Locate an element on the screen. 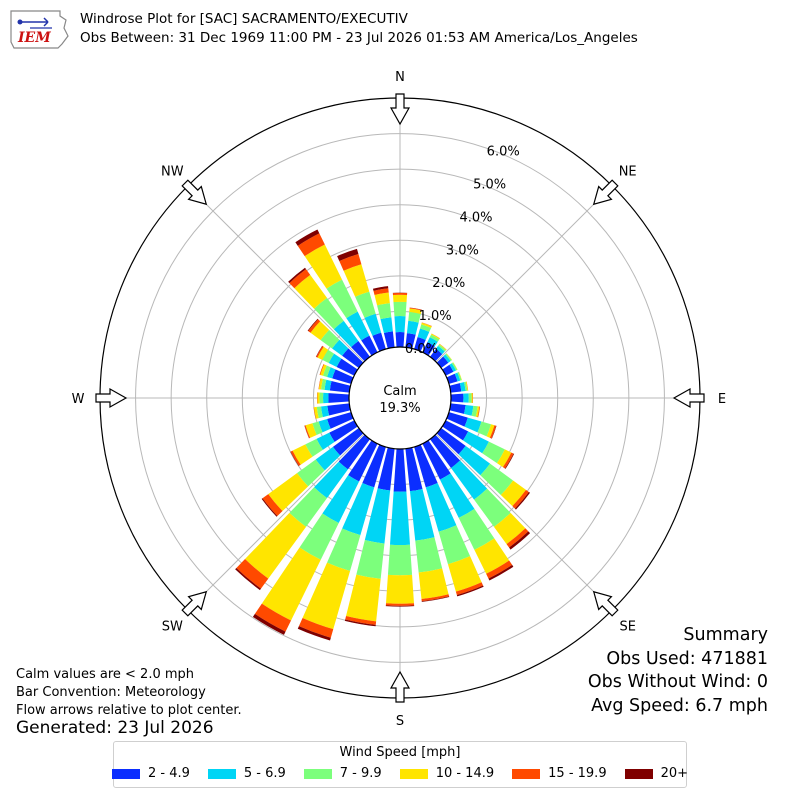 The height and width of the screenshot is (800, 800). legend-label: 10 - 14.9 is located at coordinates (465, 773).